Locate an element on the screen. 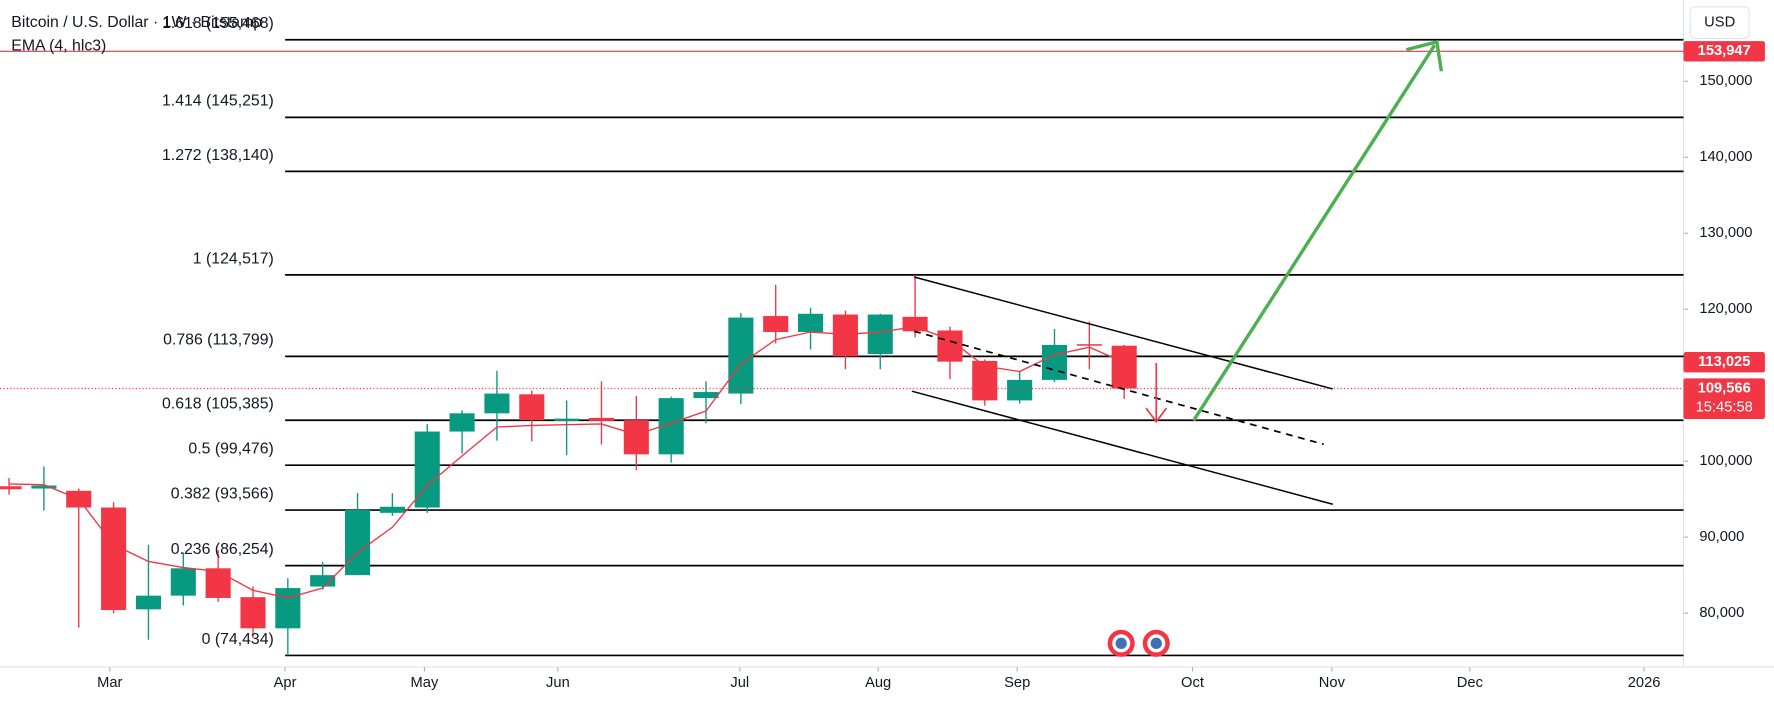  y-tick-label: 150,000 is located at coordinates (1725, 81).